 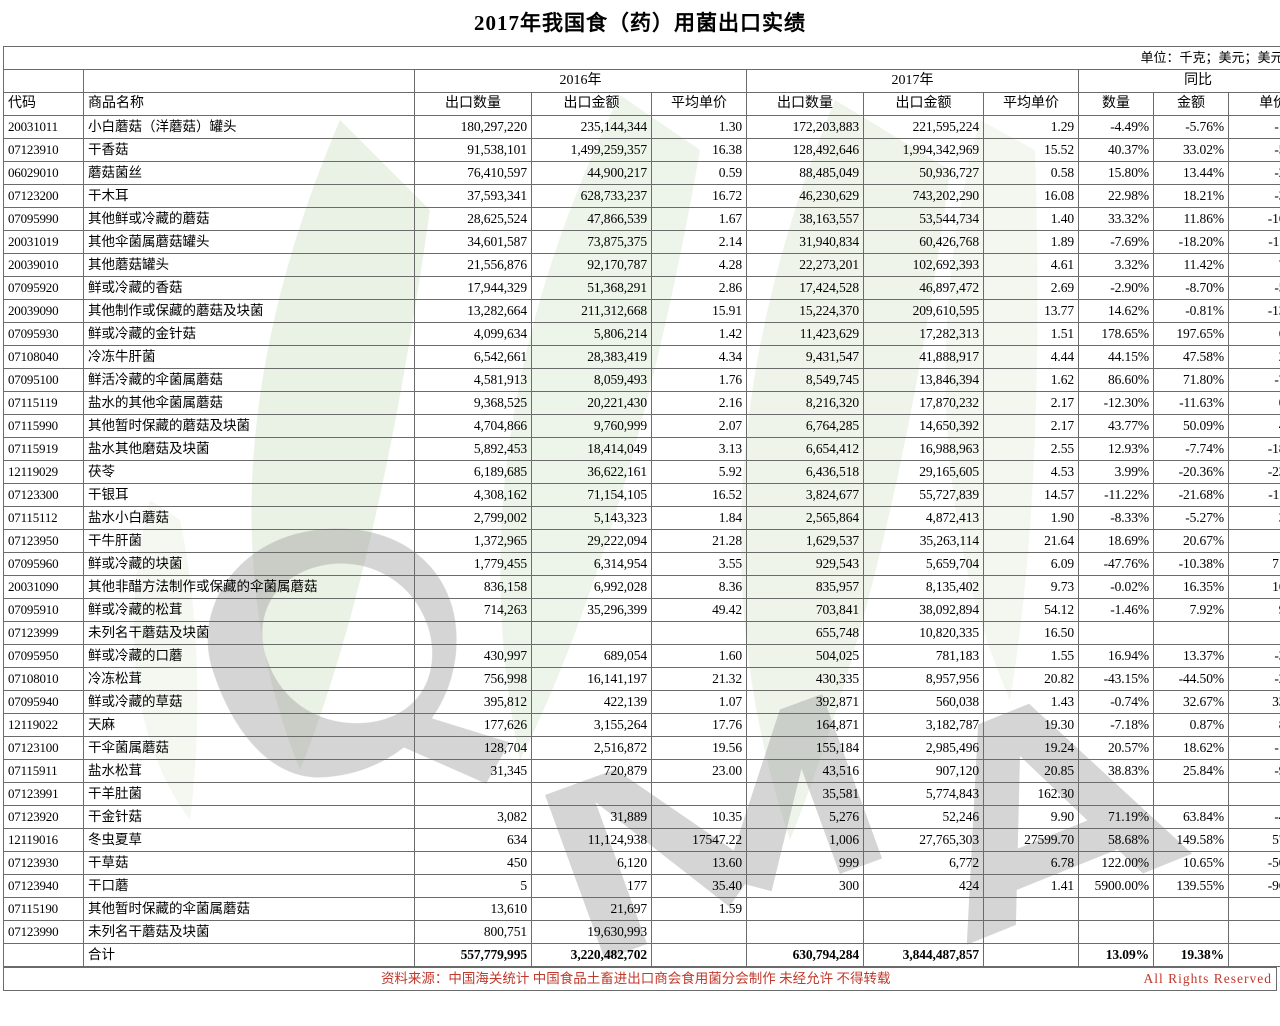 I want to click on cell-qty-2017: 999, so click(x=805, y=863).